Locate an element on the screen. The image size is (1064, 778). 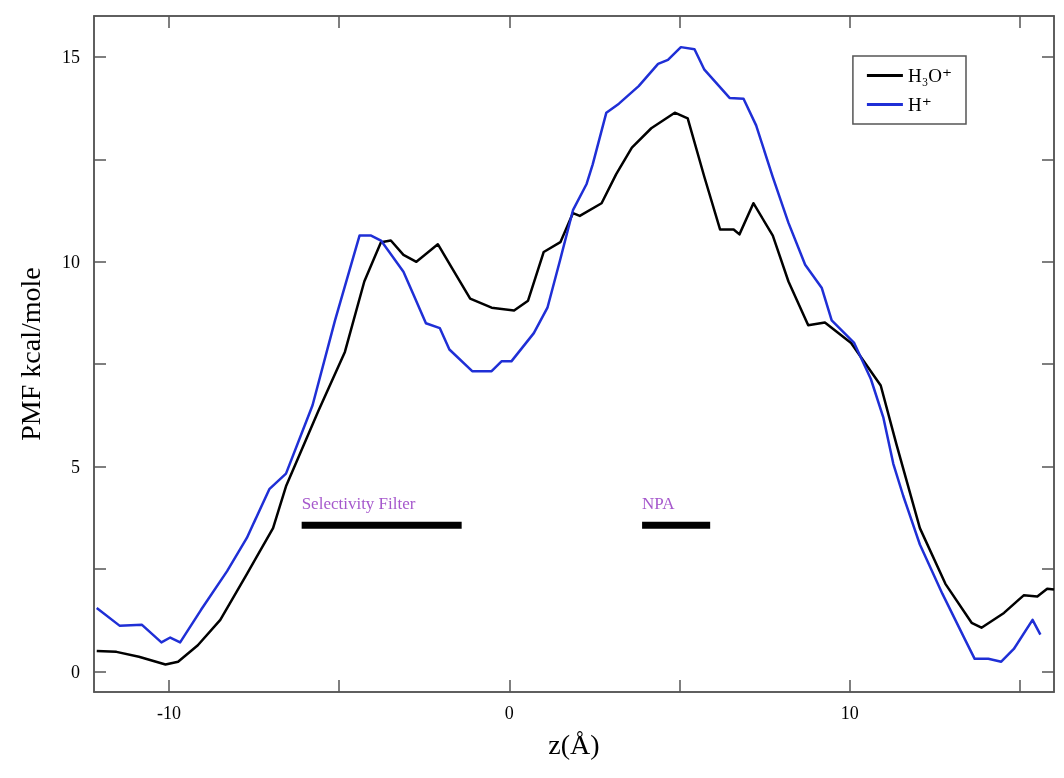
y-tick-label: 15 is located at coordinates (71, 56).